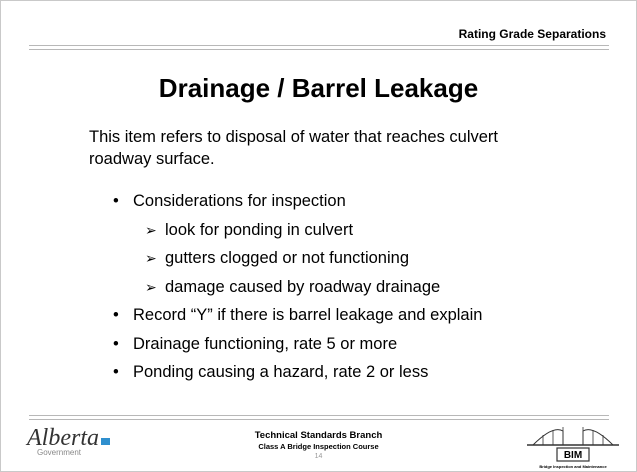 The image size is (637, 472). I want to click on bim-box, so click(573, 454).